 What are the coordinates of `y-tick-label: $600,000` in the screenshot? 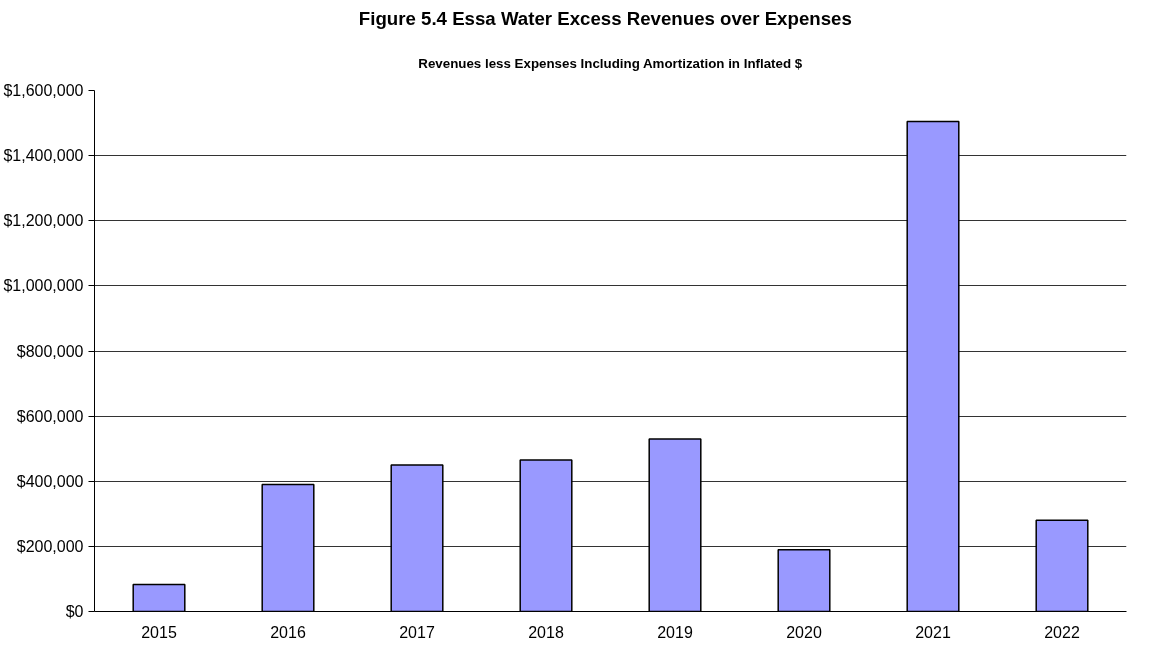 It's located at (50, 416).